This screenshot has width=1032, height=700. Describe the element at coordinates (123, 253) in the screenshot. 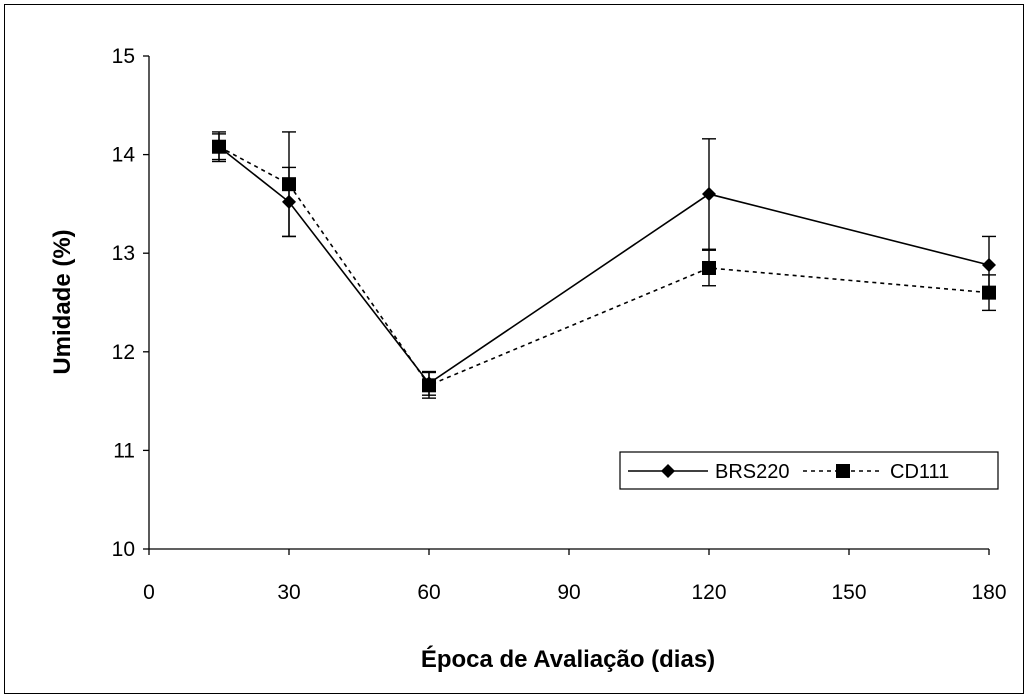

I see `y-tick-label: 13` at that location.